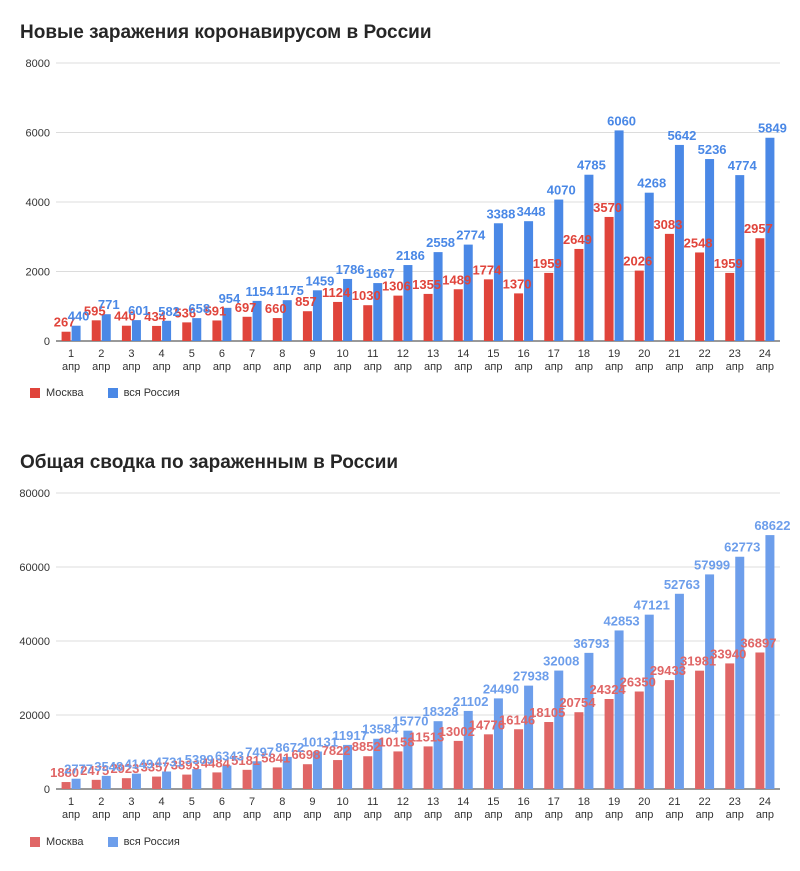 This screenshot has width=800, height=871. I want to click on data-label-moscow: 1489, so click(456, 279).